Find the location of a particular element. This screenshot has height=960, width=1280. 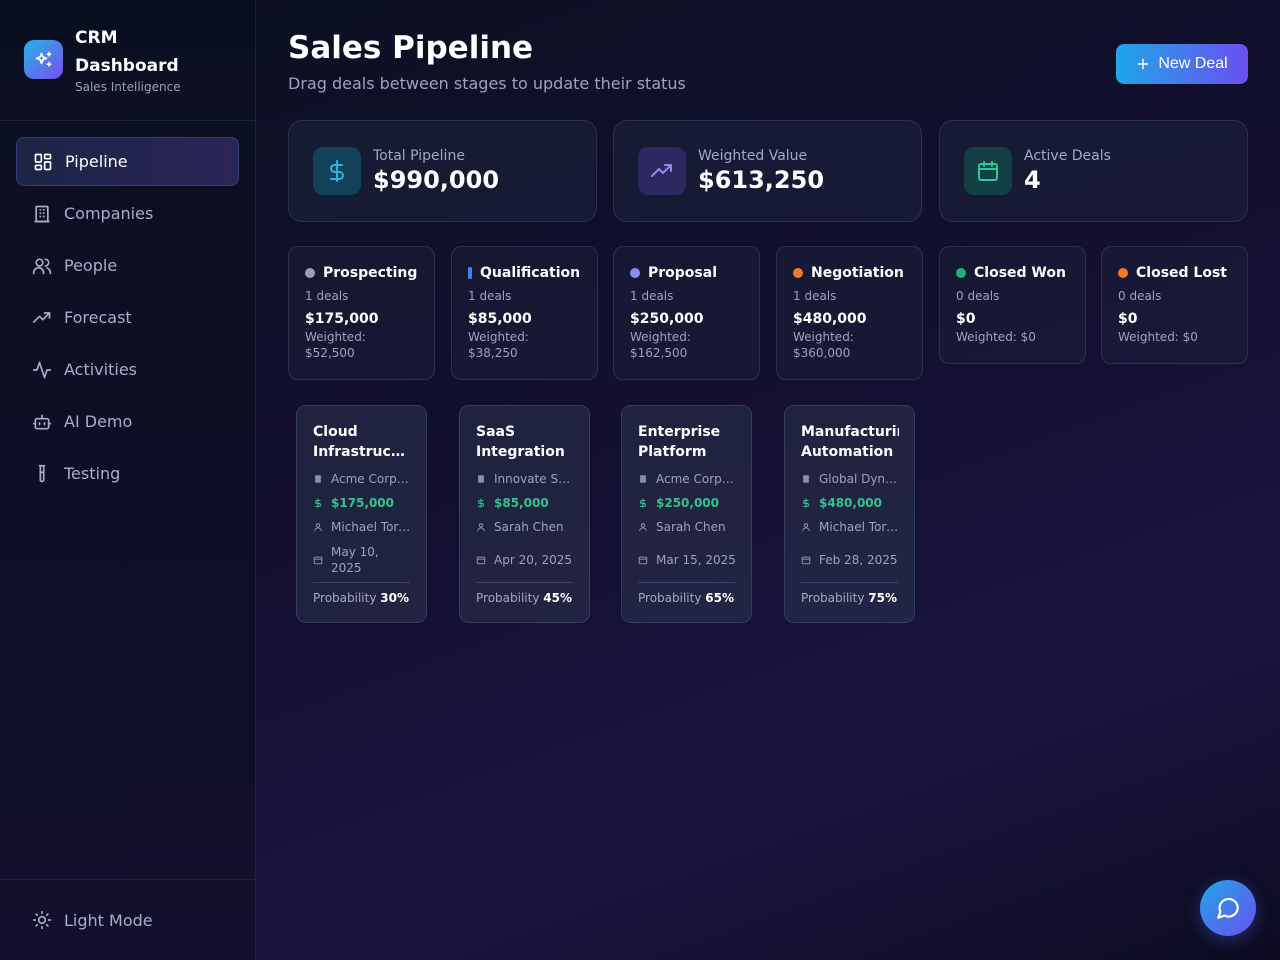

theme-toggle: Light Mode is located at coordinates (127, 919).